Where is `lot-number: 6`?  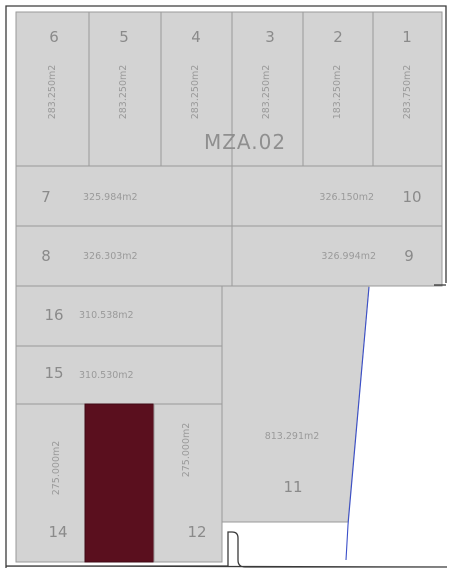
lot-number: 6 is located at coordinates (54, 37).